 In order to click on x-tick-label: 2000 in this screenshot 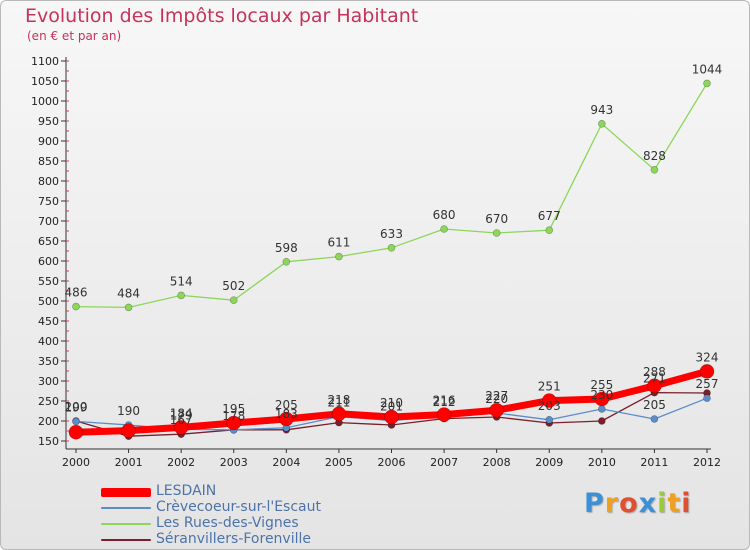, I will do `click(76, 462)`.